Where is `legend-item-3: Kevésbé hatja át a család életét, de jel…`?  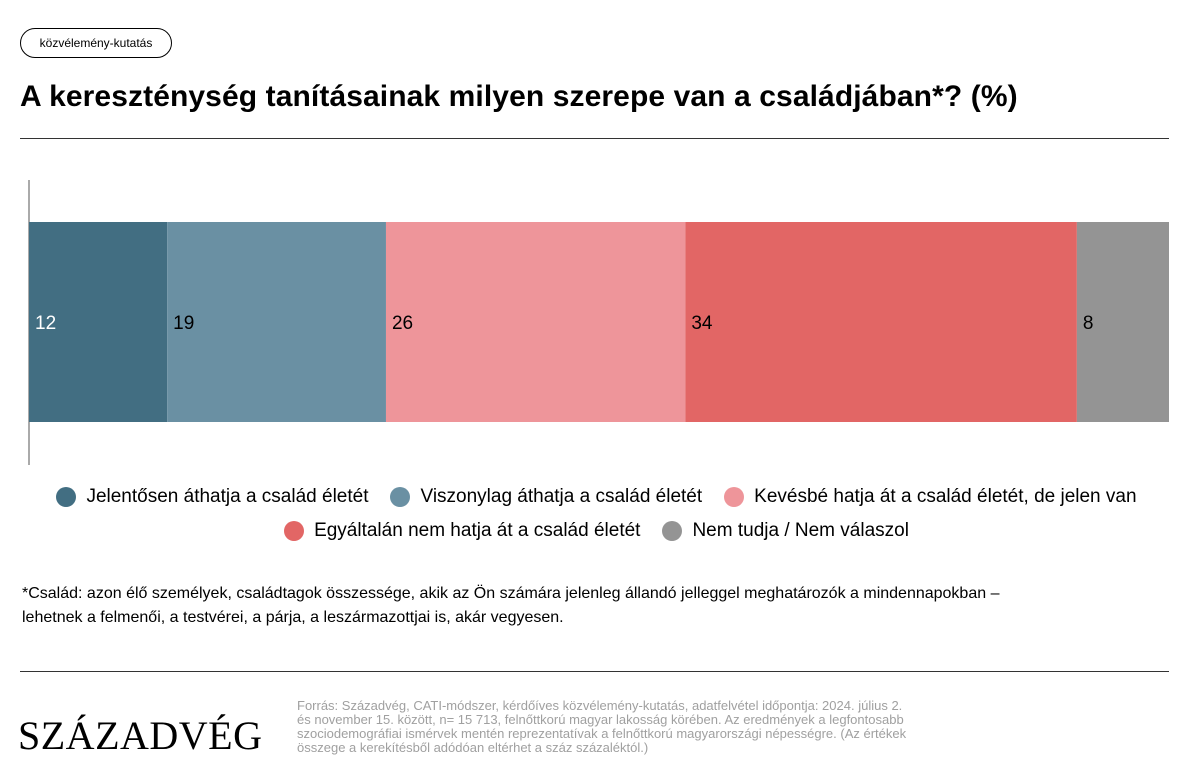 legend-item-3: Kevésbé hatja át a család életét, de jel… is located at coordinates (930, 497).